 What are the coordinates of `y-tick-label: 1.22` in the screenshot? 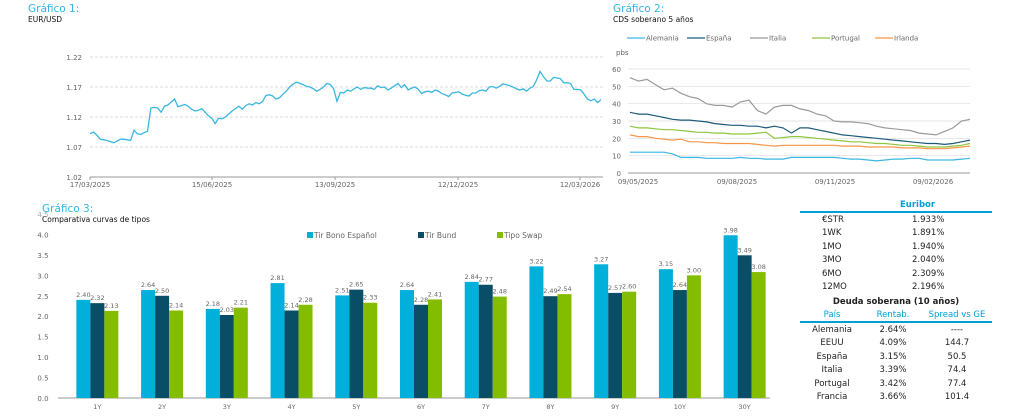 It's located at (74, 58).